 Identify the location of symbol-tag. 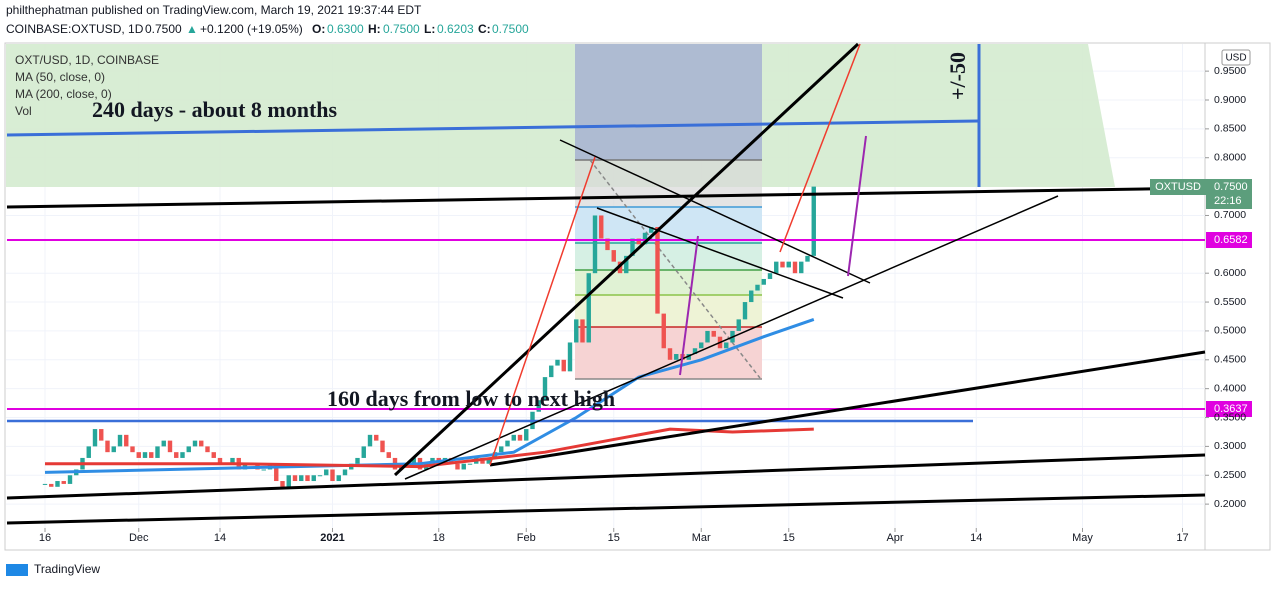
(1178, 187).